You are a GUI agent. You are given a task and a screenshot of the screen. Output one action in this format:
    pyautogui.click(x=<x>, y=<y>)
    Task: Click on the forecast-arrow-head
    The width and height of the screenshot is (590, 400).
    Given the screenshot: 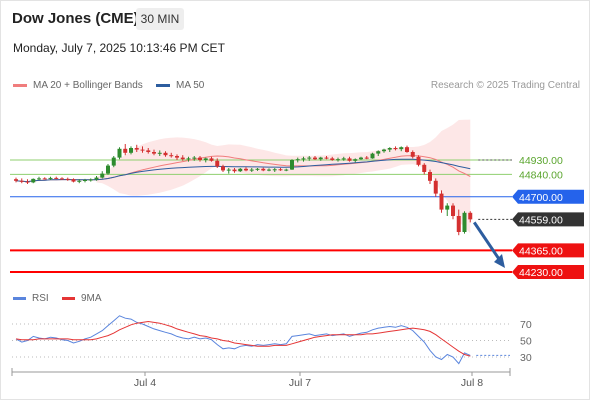 What is the action you would take?
    pyautogui.click(x=499, y=261)
    